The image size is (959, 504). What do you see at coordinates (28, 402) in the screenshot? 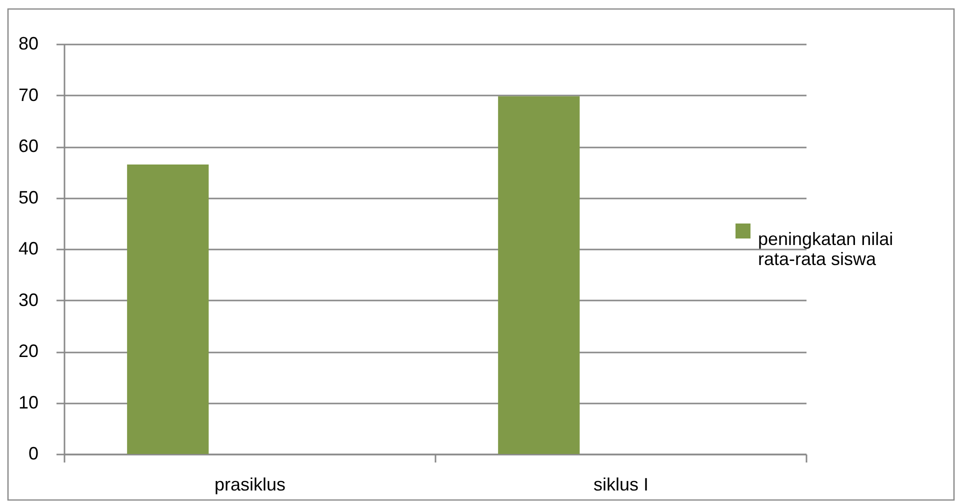
I see `y-tick-label: 10` at bounding box center [28, 402].